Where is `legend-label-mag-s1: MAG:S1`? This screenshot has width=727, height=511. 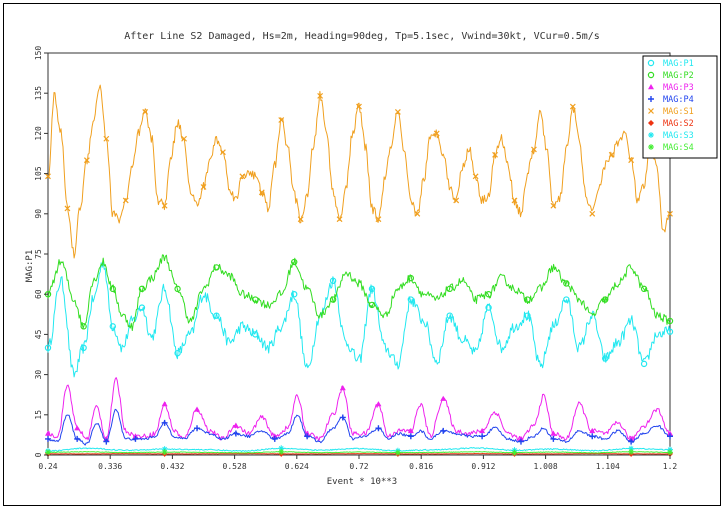 legend-label-mag-s1: MAG:S1 is located at coordinates (678, 112).